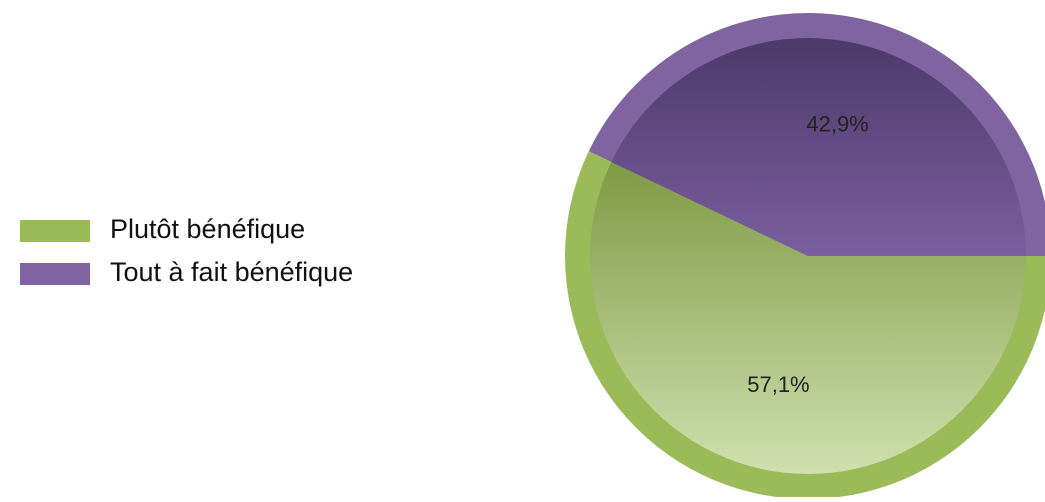 This screenshot has width=1045, height=502. What do you see at coordinates (207, 229) in the screenshot?
I see `legend-label: Plutôt bénéfique` at bounding box center [207, 229].